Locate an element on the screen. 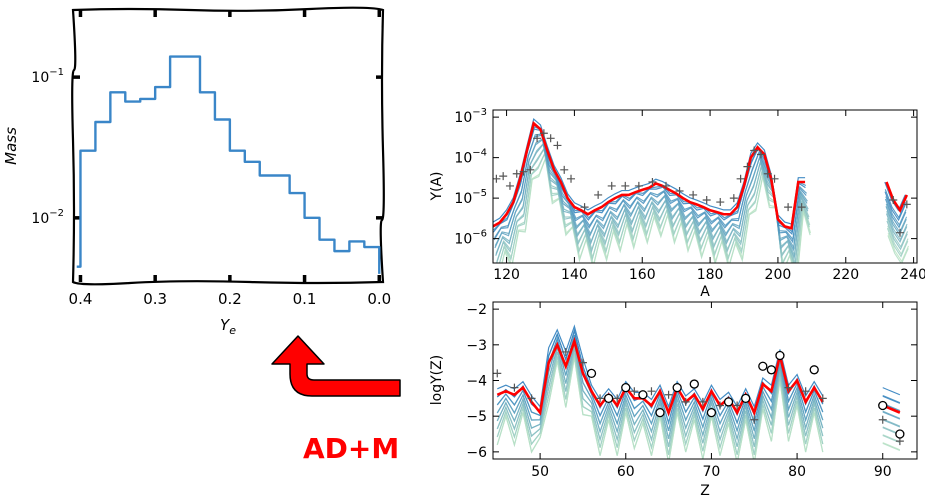 The image size is (925, 502). ytick-label: 10⁻¹ is located at coordinates (47, 76).